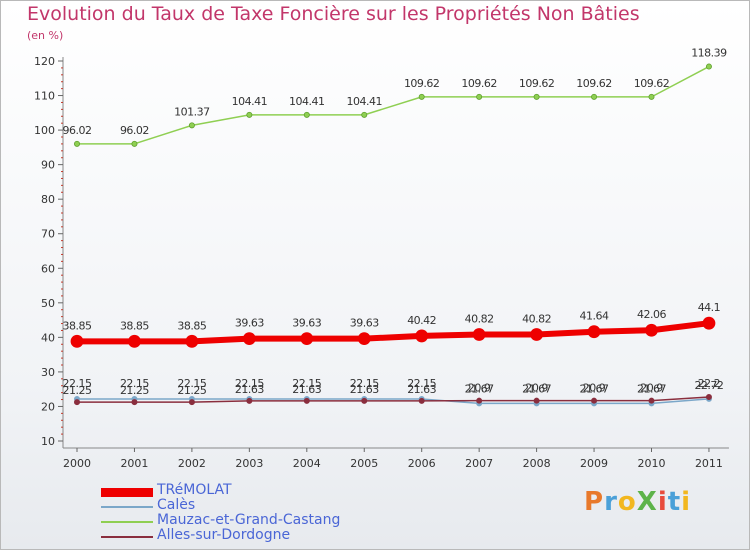  I want to click on data-label: 40.42, so click(421, 320).